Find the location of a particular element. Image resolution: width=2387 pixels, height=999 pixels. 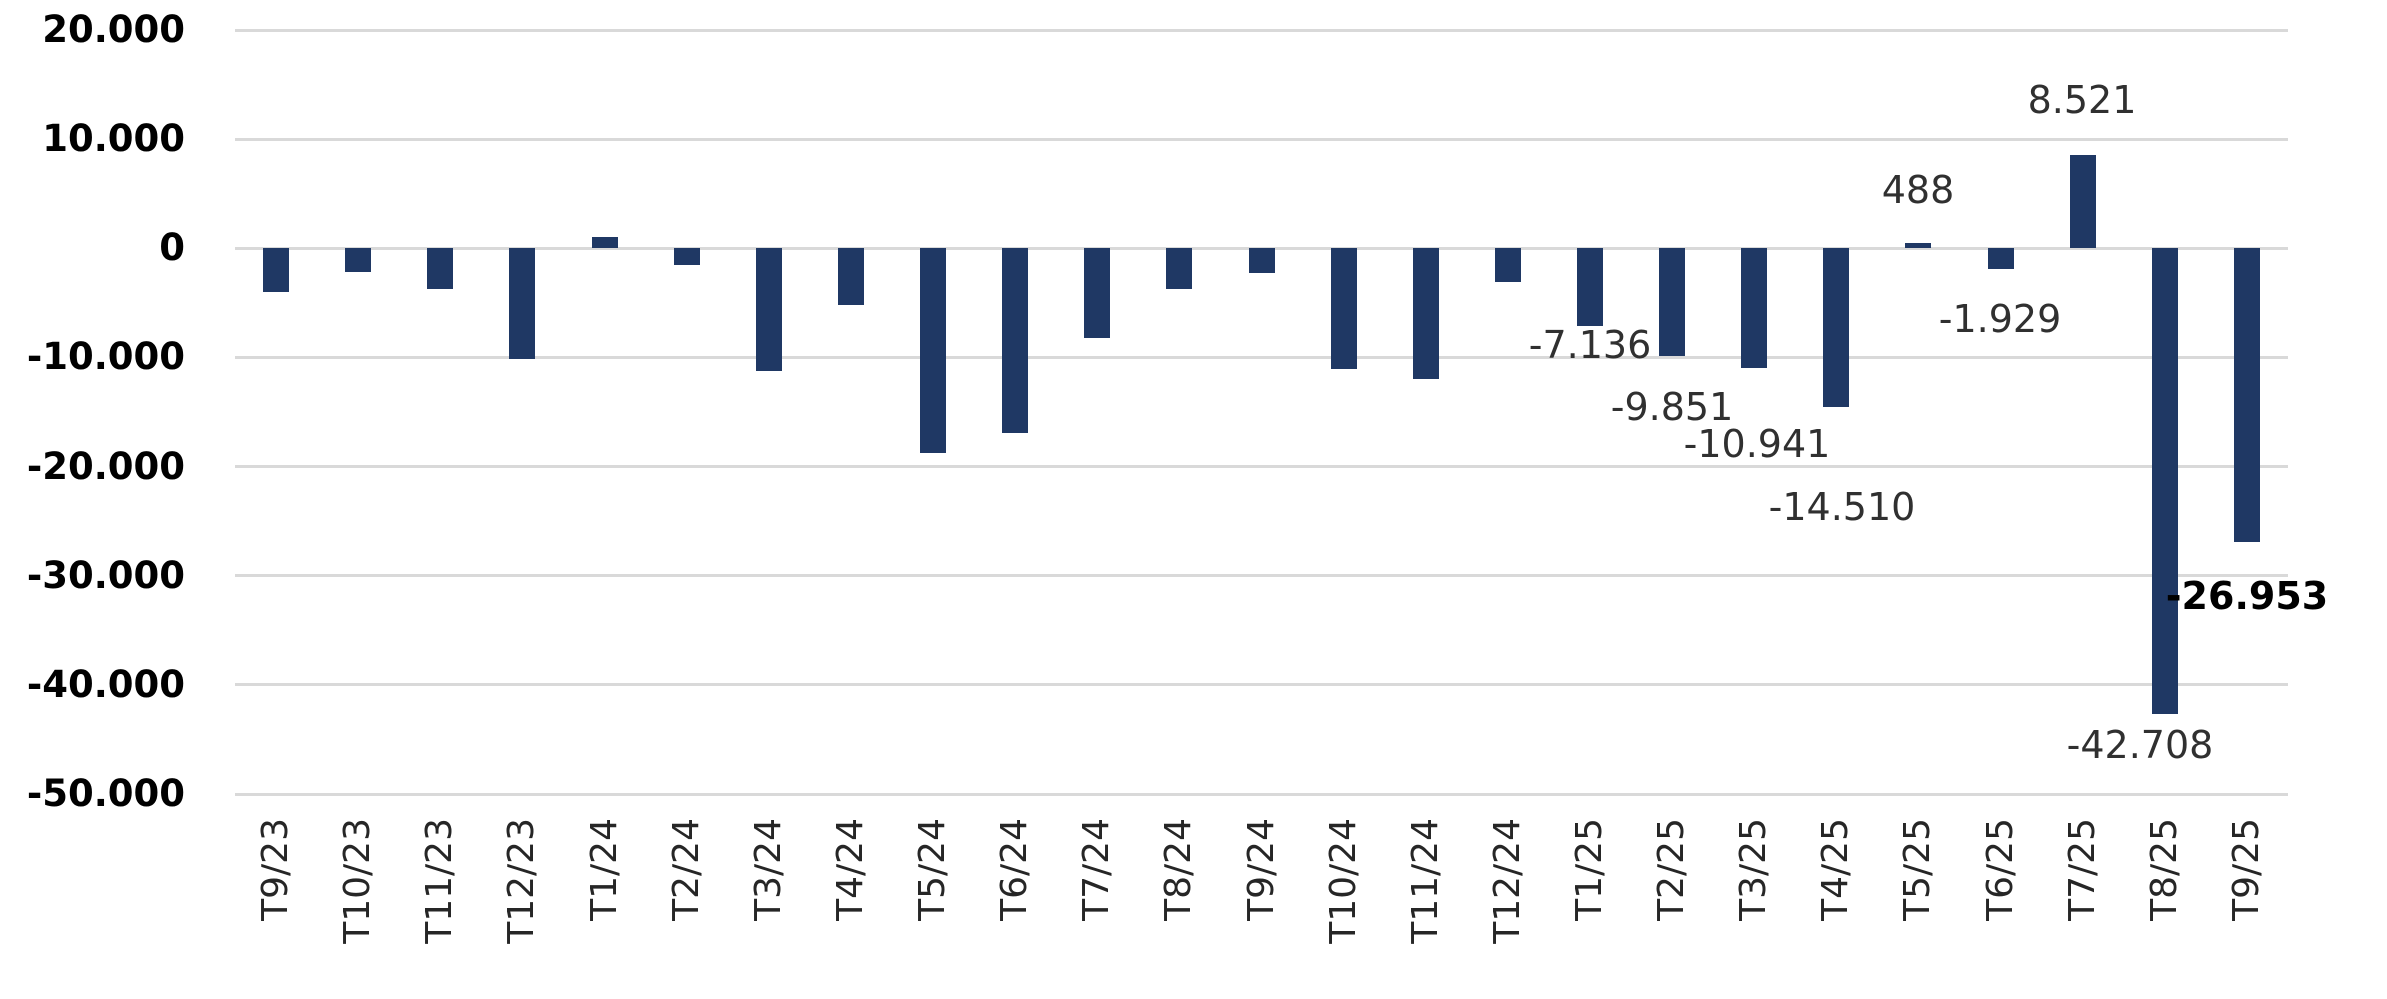

x-label-t4-24: T4/24 is located at coordinates (850, 869).